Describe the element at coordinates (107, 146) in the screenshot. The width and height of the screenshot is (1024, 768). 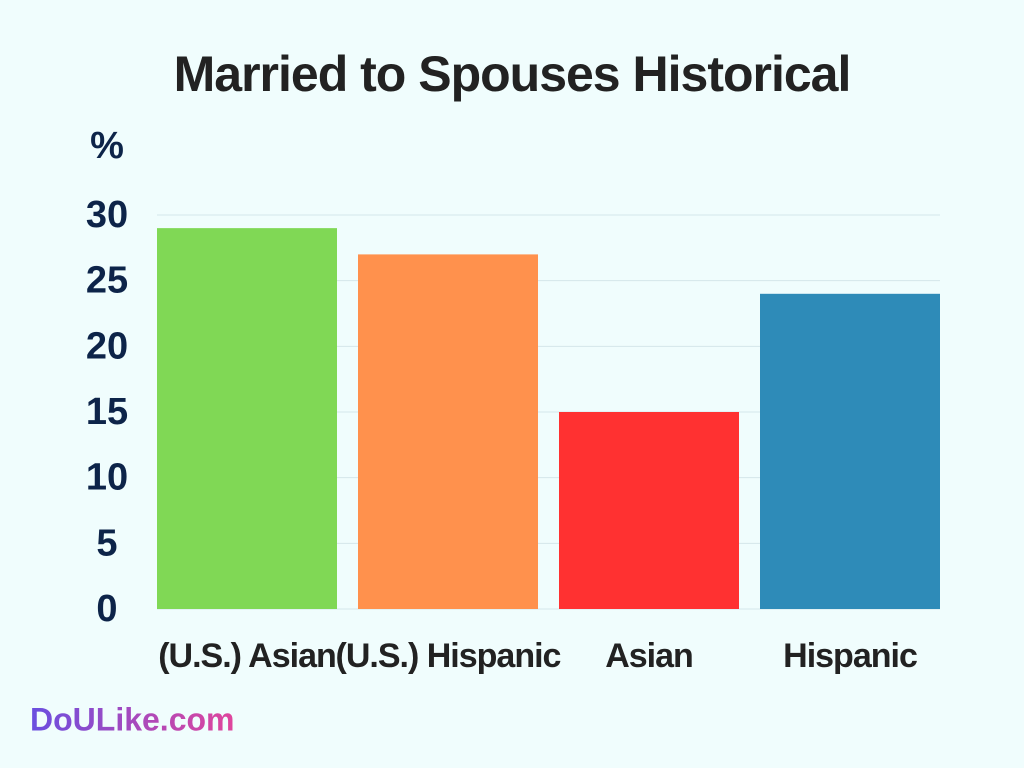
I see `y-axis-label: %` at that location.